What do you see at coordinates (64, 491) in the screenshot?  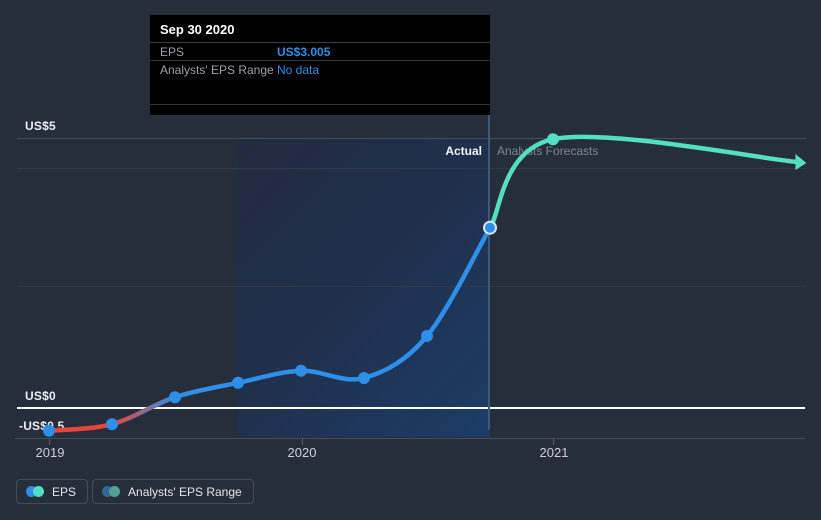 I see `legend-item-eps-label: EPS` at bounding box center [64, 491].